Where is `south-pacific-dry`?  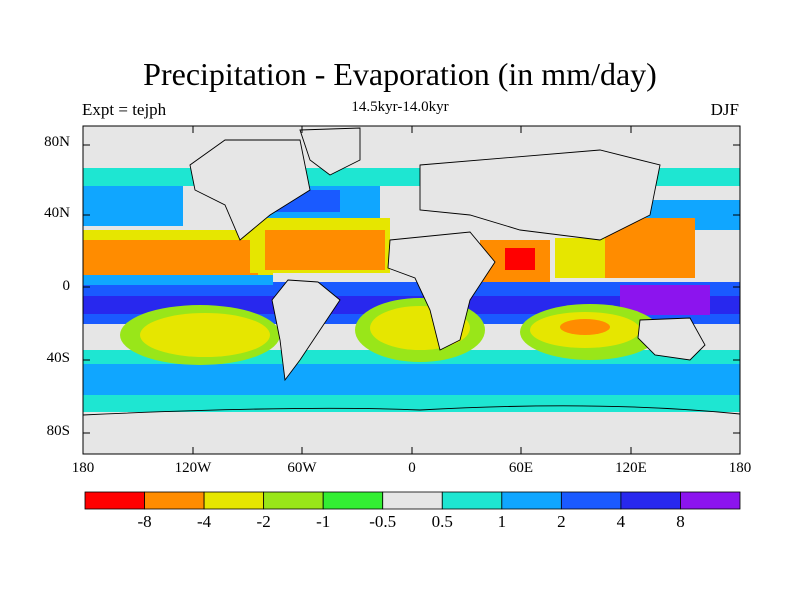
south-pacific-dry is located at coordinates (205, 335).